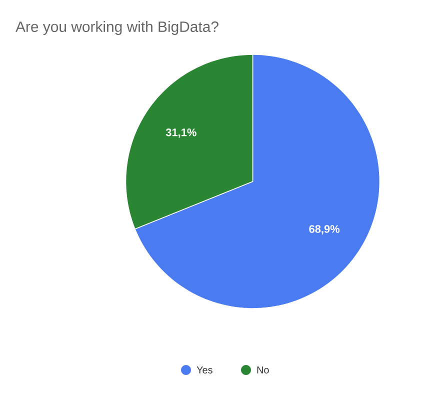  I want to click on data-label: 31,1%, so click(181, 133).